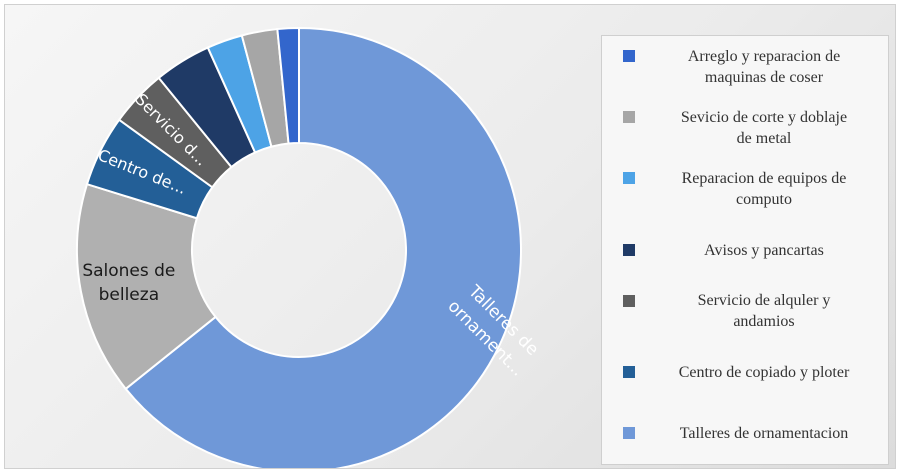 The width and height of the screenshot is (900, 473). Describe the element at coordinates (764, 189) in the screenshot. I see `legend-label: Reparacion de equipos de computo` at that location.